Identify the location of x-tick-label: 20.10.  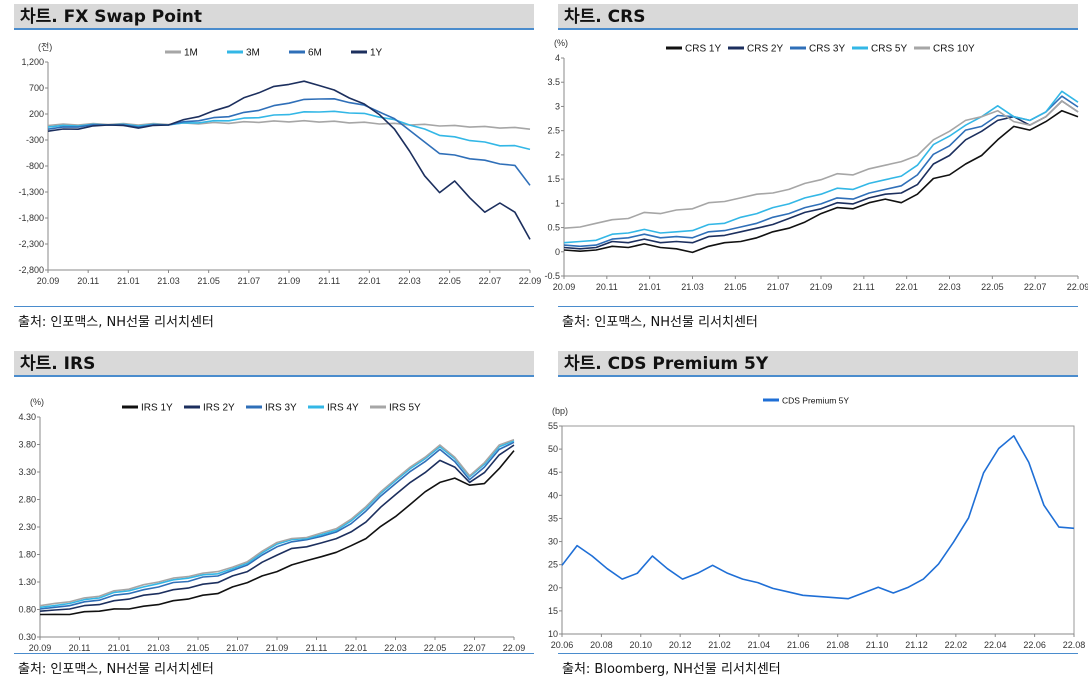
(641, 645).